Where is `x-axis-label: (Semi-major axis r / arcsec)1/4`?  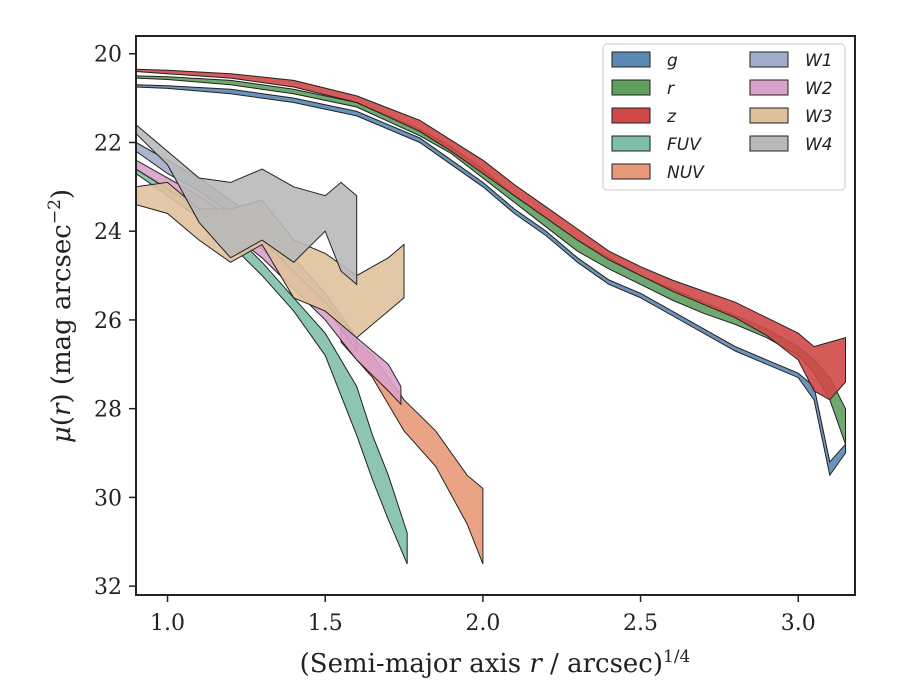 x-axis-label: (Semi-major axis r / arcsec)1/4 is located at coordinates (495, 663).